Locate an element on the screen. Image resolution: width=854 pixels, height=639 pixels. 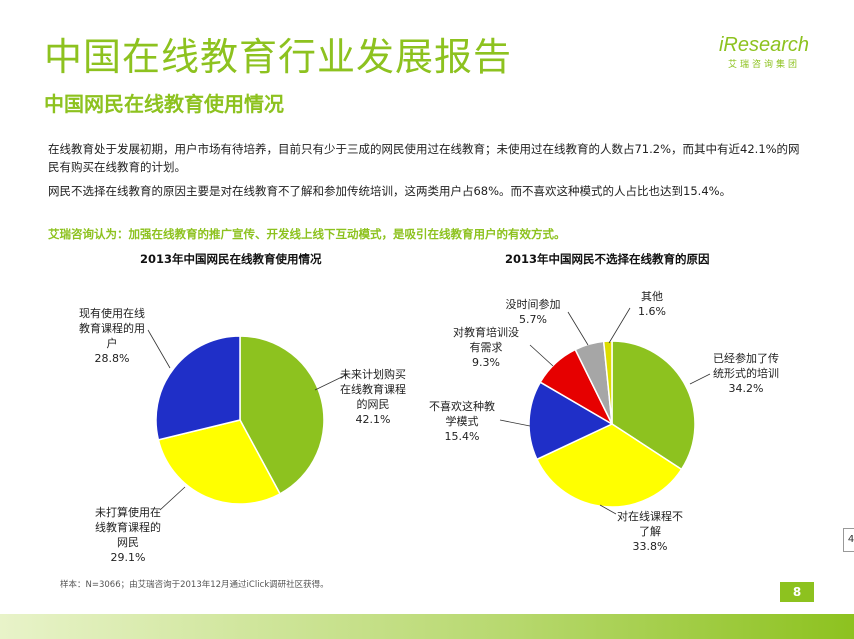
chart2-category-label-1: 统形式的培训 is located at coordinates (746, 373).